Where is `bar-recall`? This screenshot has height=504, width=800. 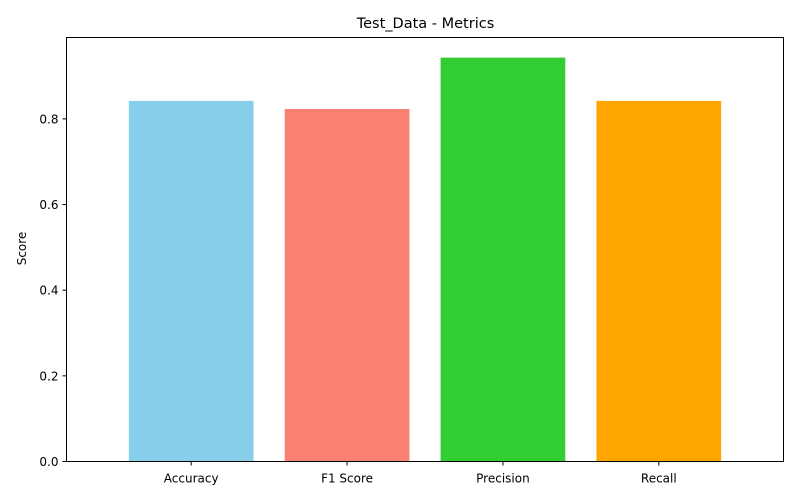 bar-recall is located at coordinates (659, 281).